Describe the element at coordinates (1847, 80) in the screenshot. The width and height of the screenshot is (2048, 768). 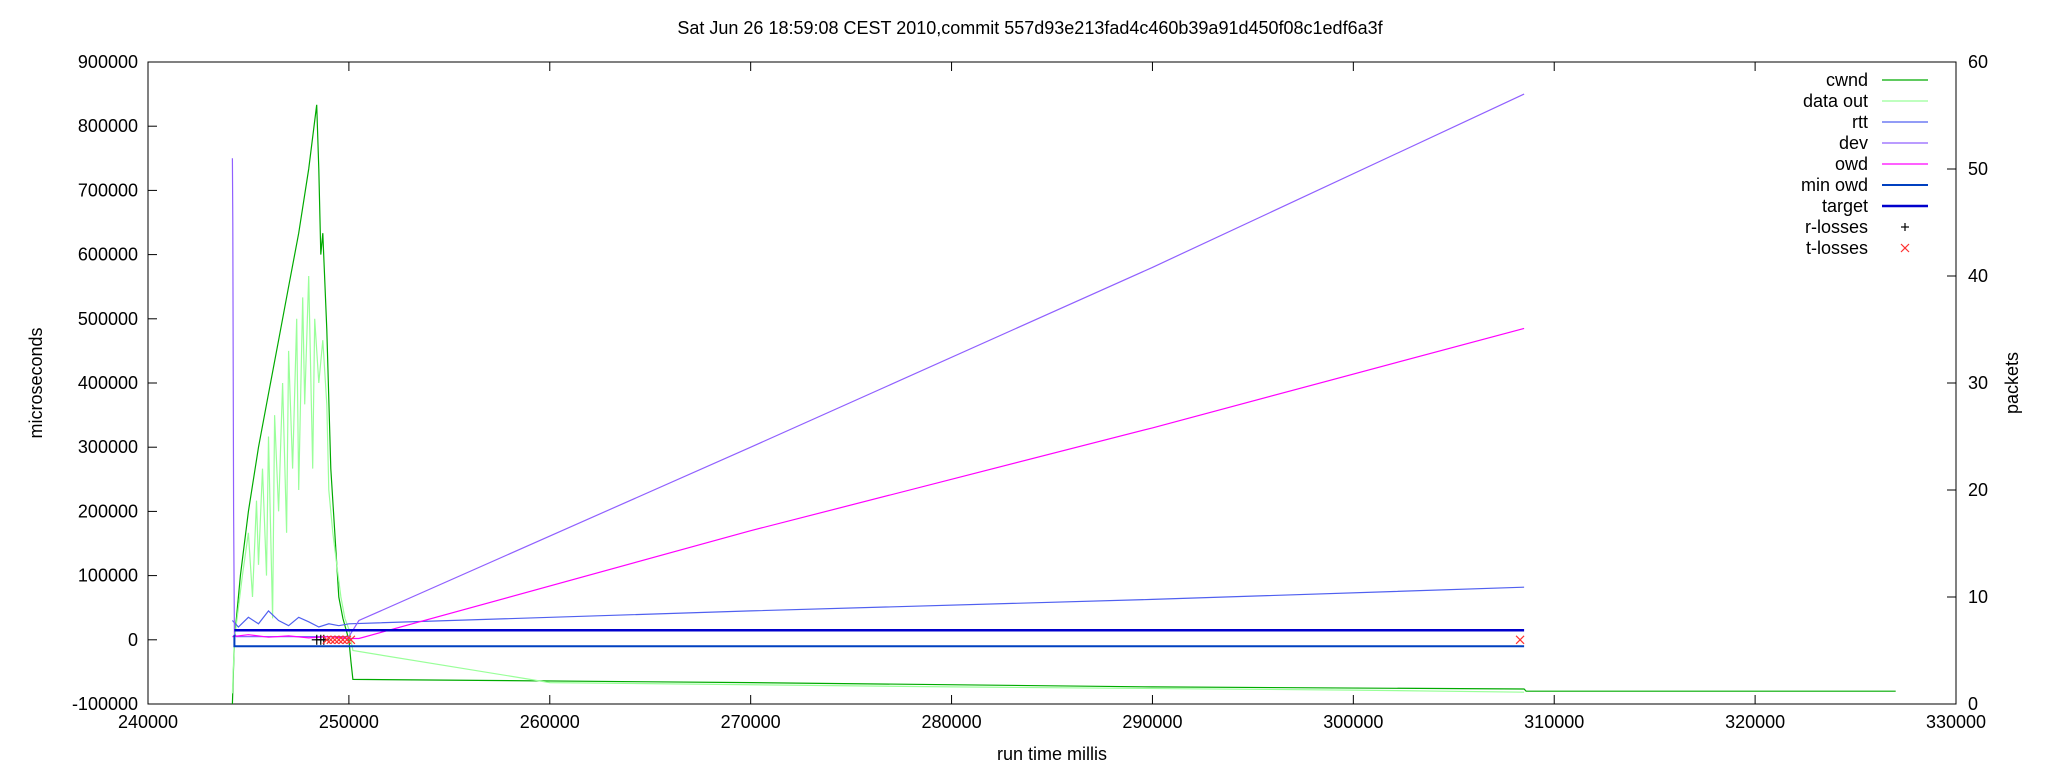
I see `legend-label: cwnd` at that location.